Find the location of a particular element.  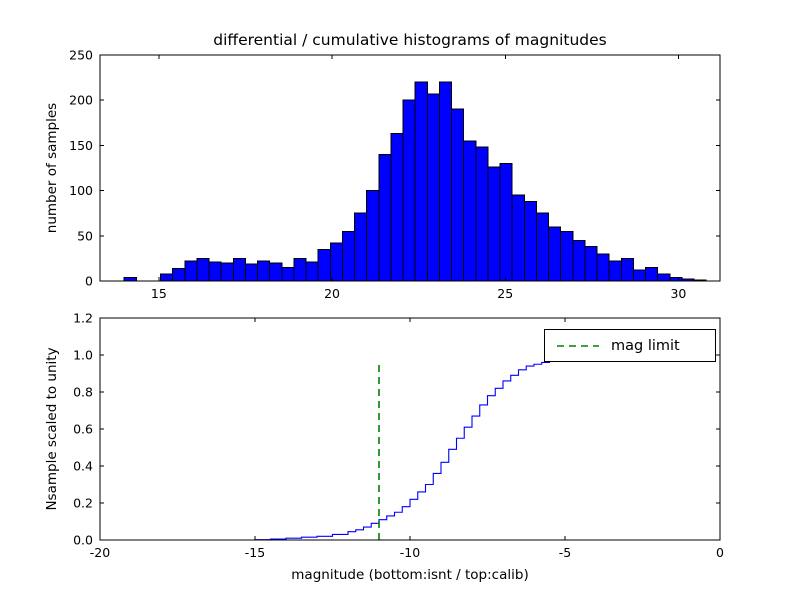

differential-histogram-xtick-label: 30 is located at coordinates (678, 293).